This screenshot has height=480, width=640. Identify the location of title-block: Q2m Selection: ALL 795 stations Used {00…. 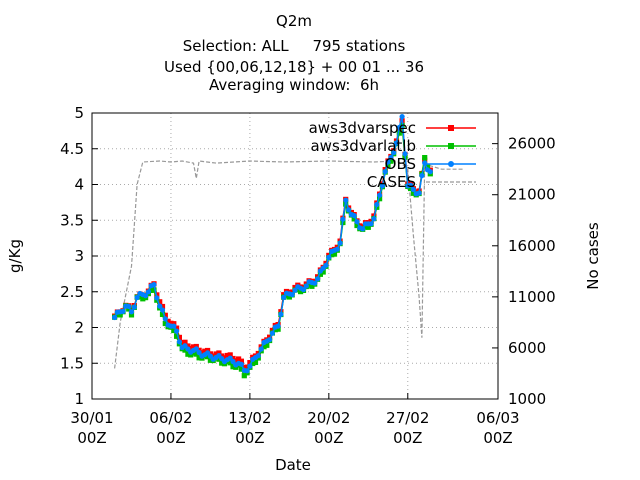
(294, 53).